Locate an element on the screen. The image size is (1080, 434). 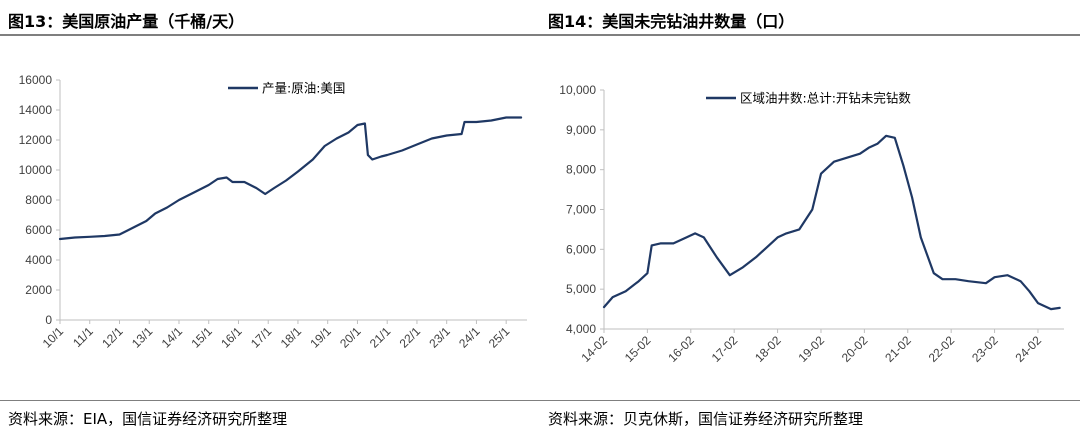
chart2-x-tick-label: 19-02 is located at coordinates (811, 349).